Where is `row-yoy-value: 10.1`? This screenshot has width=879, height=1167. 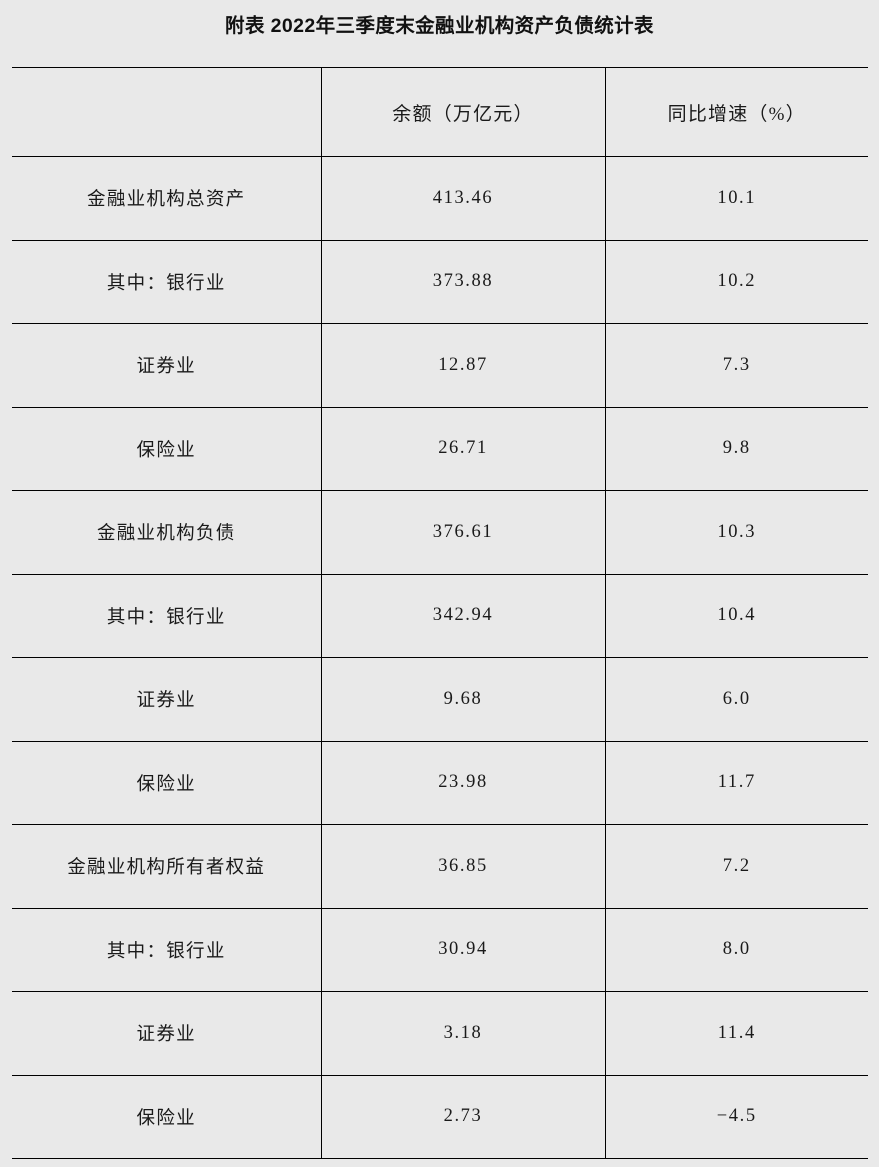
row-yoy-value: 10.1 is located at coordinates (737, 197).